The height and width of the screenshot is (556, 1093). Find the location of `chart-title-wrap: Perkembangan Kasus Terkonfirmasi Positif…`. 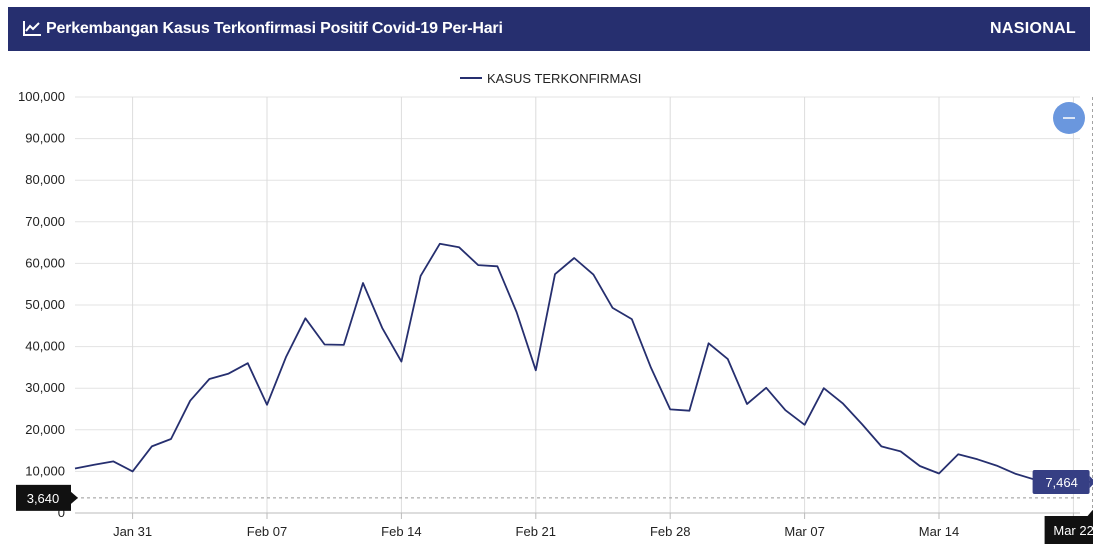

chart-title-wrap: Perkembangan Kasus Terkonfirmasi Positif… is located at coordinates (262, 29).